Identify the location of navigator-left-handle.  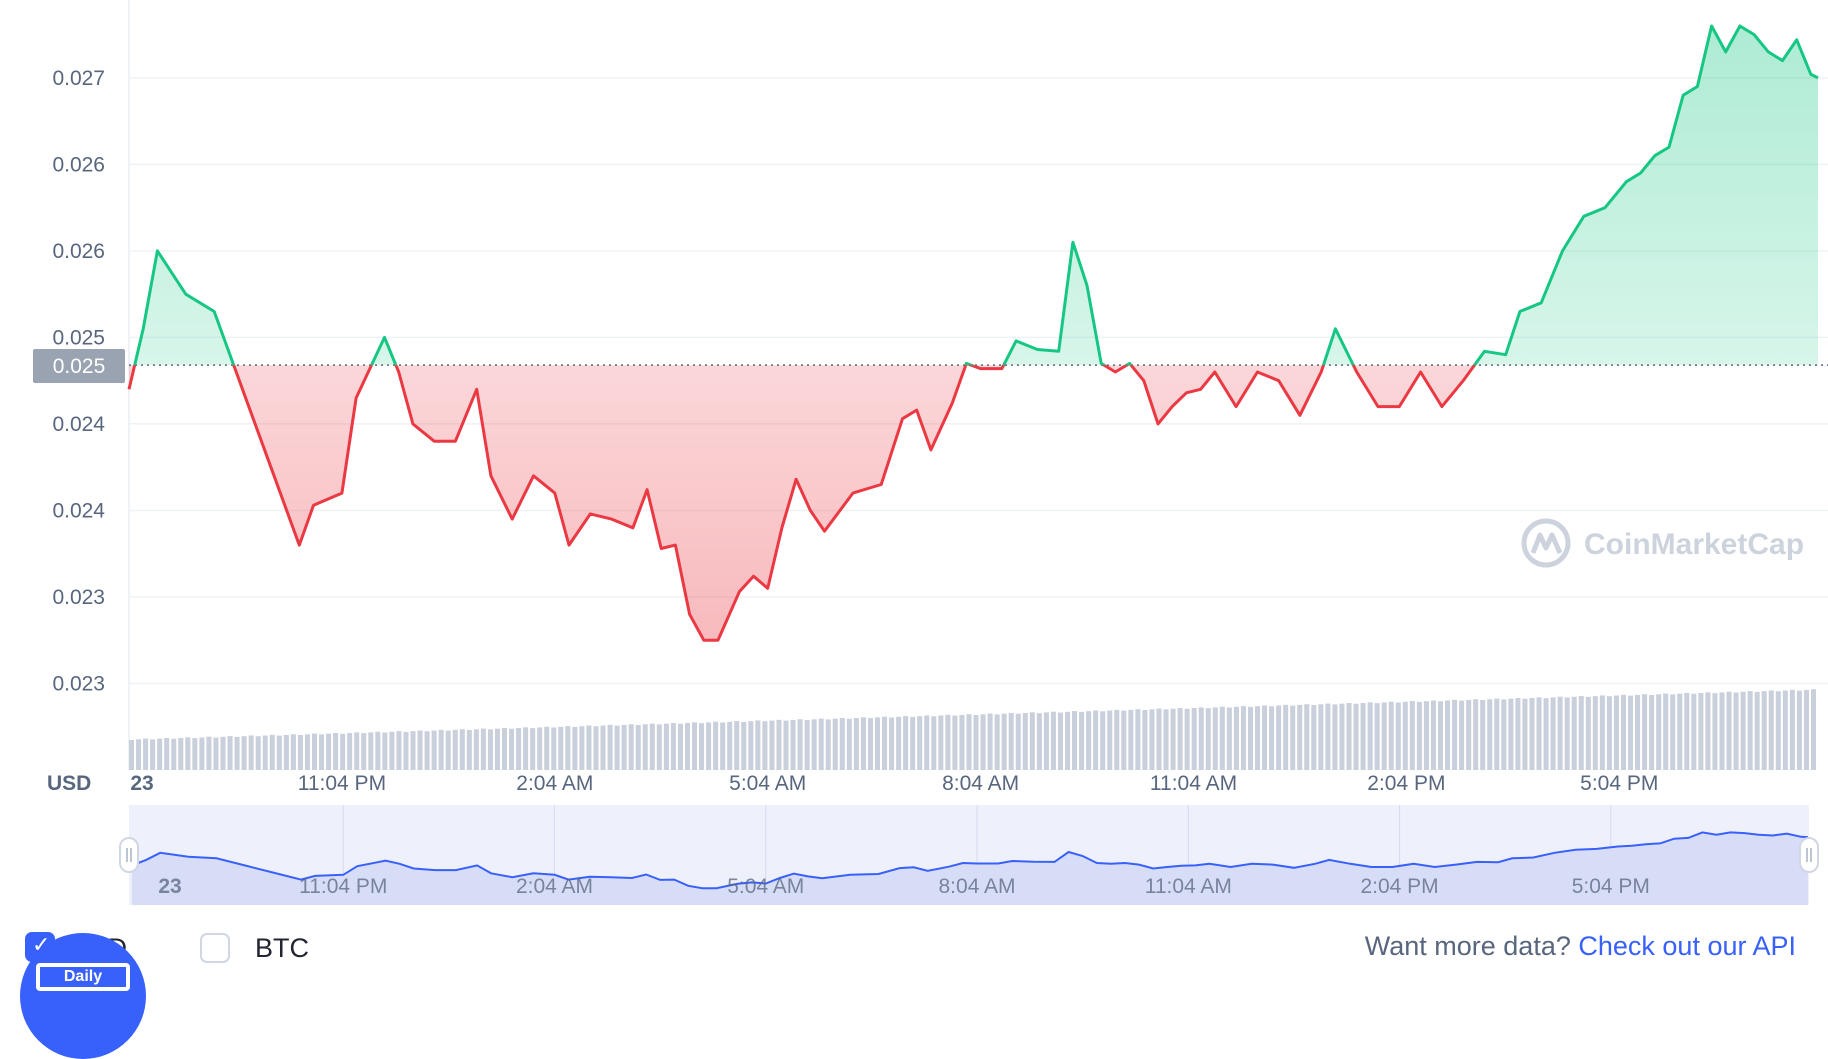
(129, 855).